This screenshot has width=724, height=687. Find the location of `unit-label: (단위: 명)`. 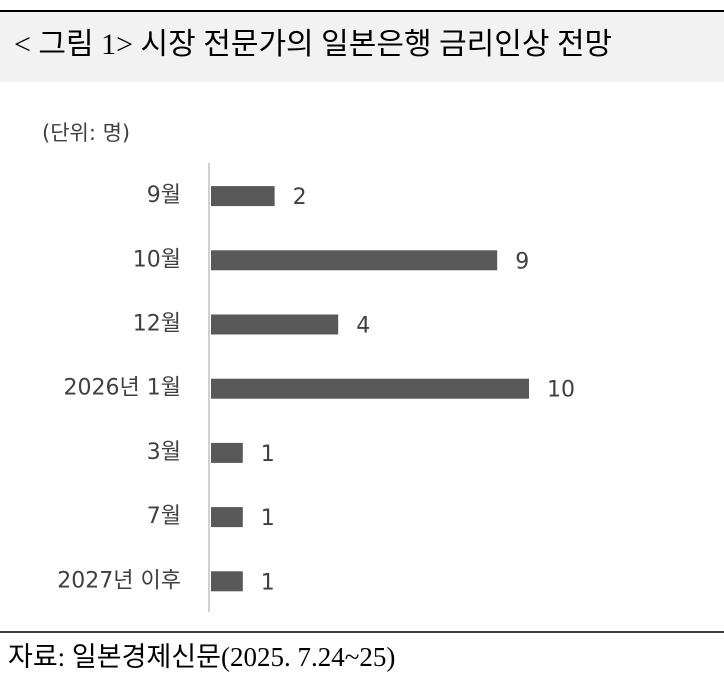

unit-label: (단위: 명) is located at coordinates (86, 133).